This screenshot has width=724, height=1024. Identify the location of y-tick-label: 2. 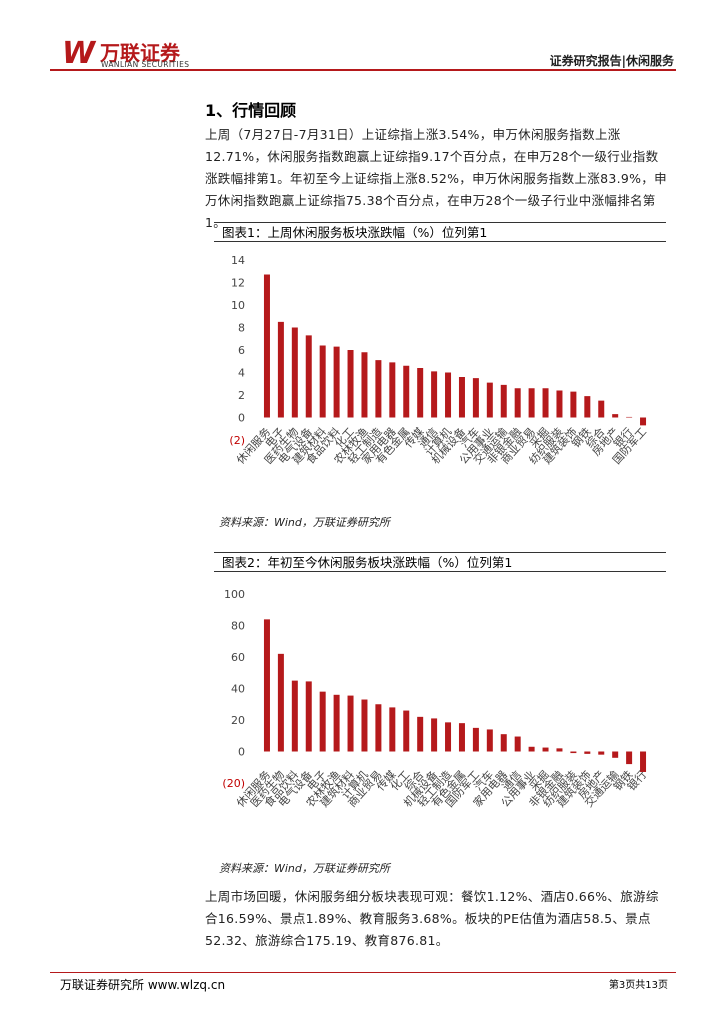
(241, 395).